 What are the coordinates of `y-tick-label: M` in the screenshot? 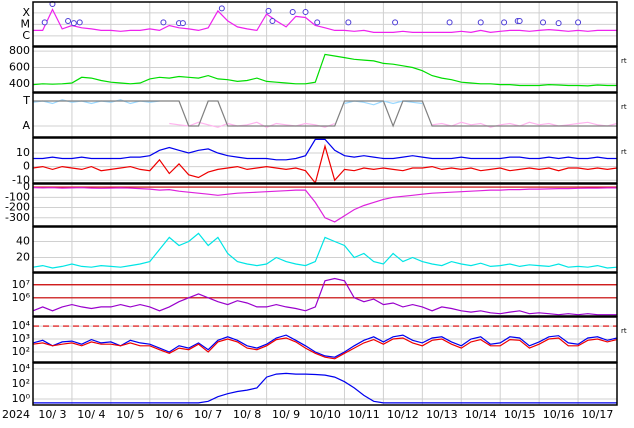 It's located at (26, 23).